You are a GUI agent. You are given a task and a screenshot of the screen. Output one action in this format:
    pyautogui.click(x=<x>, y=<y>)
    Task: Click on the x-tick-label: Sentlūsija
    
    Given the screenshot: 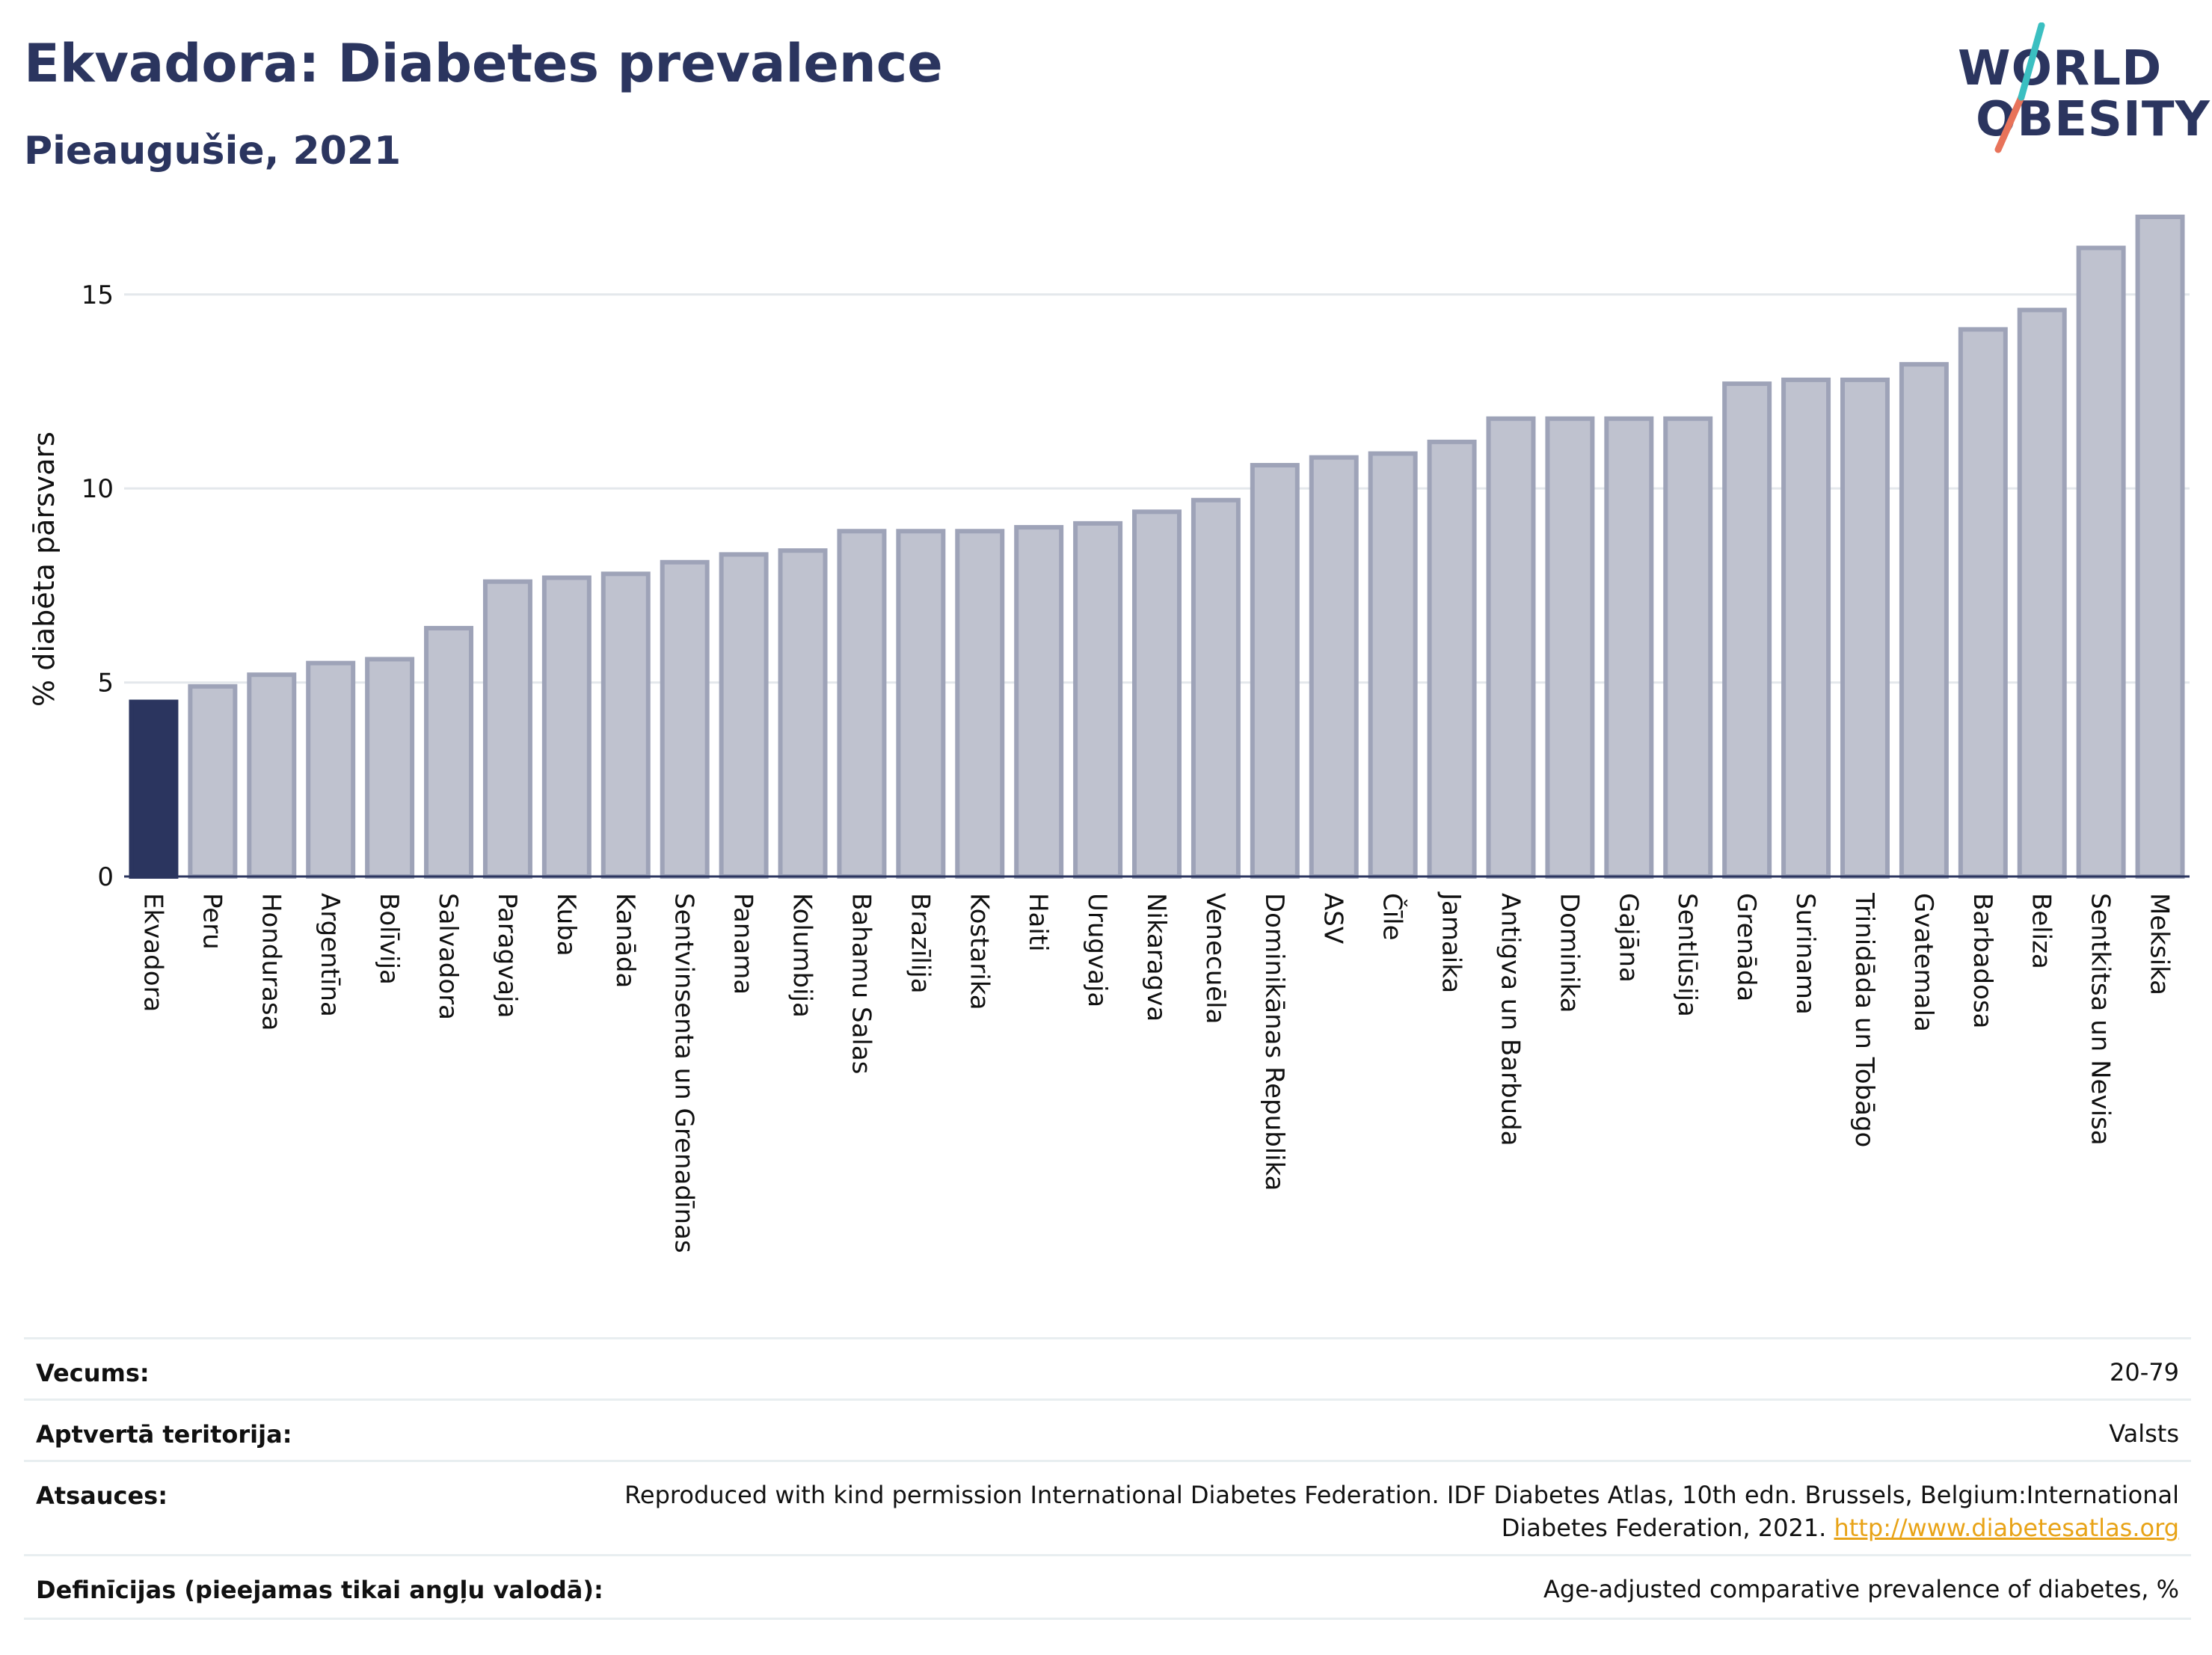 What is the action you would take?
    pyautogui.click(x=1687, y=955)
    